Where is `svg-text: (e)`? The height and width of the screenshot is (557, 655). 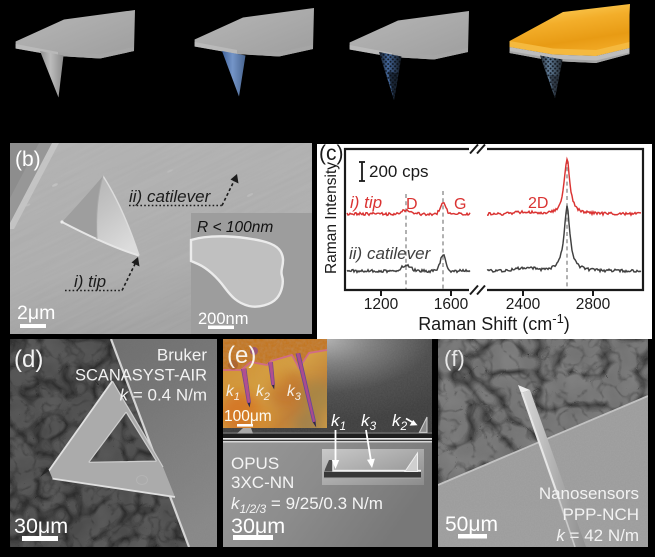 svg-text: (e) is located at coordinates (241, 355).